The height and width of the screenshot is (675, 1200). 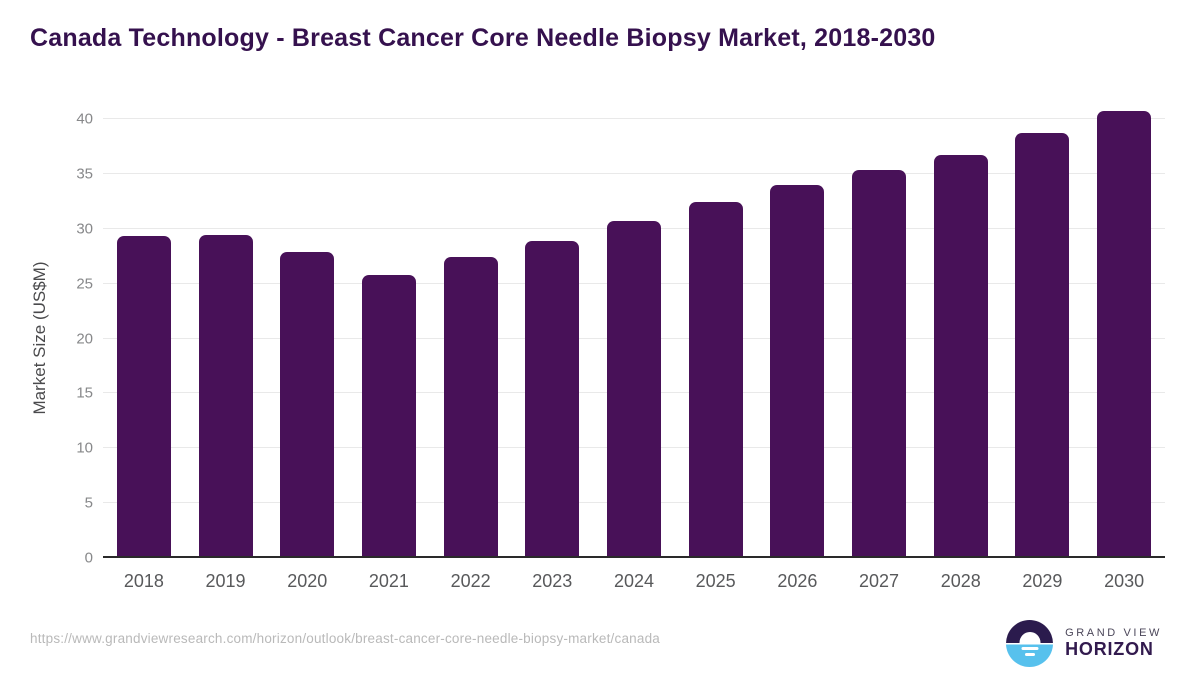 What do you see at coordinates (307, 581) in the screenshot?
I see `x-tick-label-2020: 2020` at bounding box center [307, 581].